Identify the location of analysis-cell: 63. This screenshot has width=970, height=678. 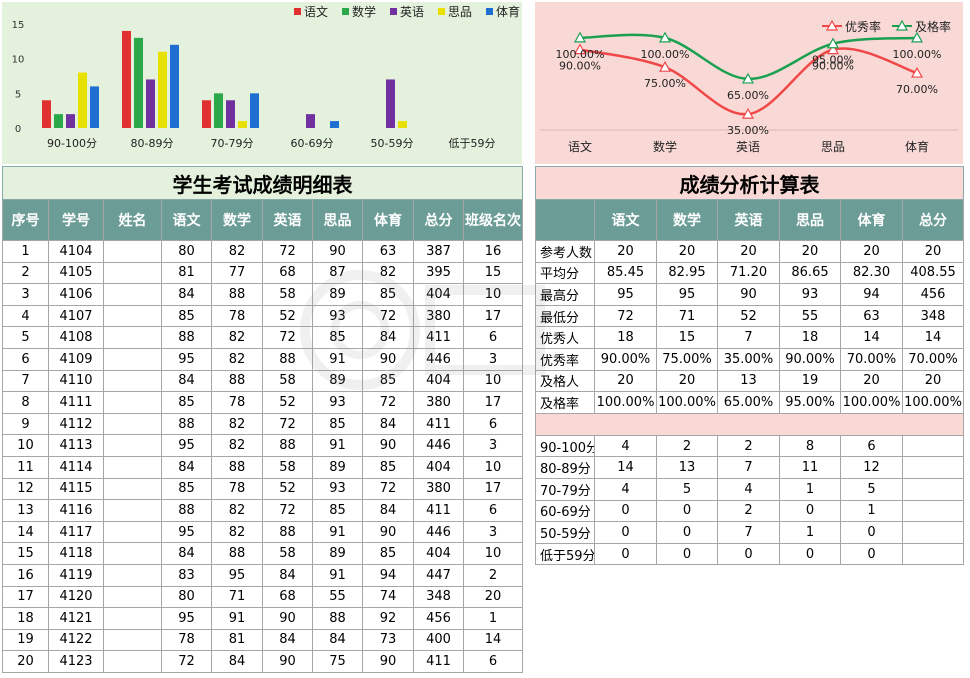
(871, 316).